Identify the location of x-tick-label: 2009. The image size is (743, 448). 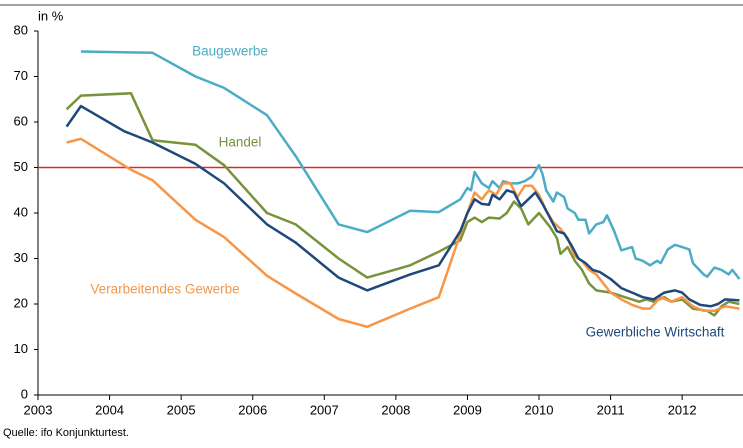
(467, 409).